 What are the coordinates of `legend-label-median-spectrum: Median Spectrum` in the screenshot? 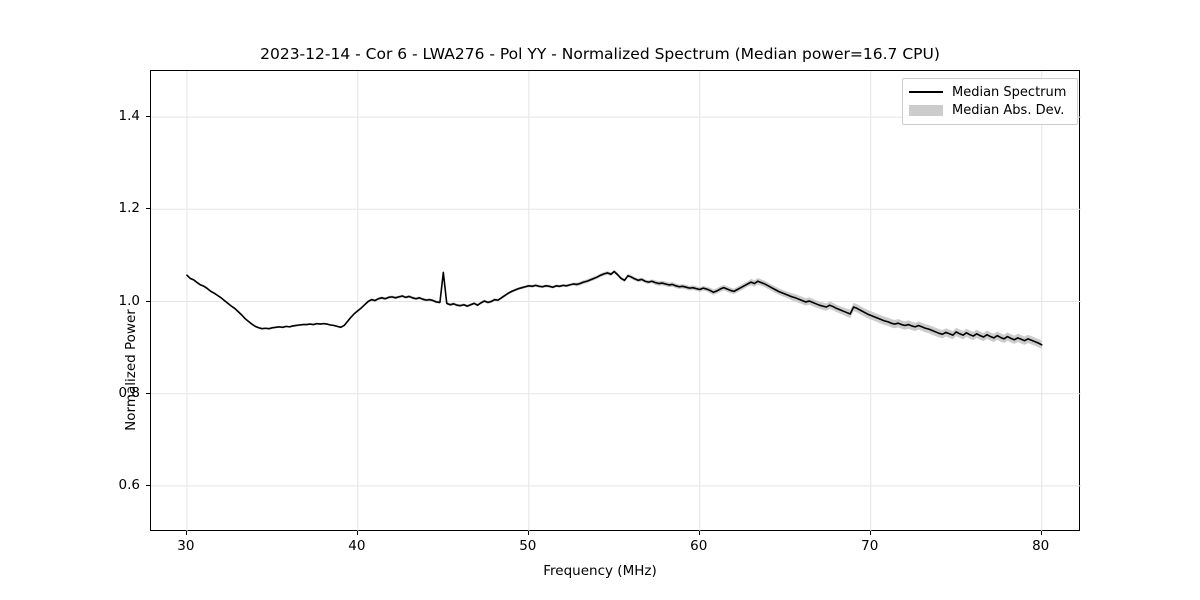 It's located at (1009, 92).